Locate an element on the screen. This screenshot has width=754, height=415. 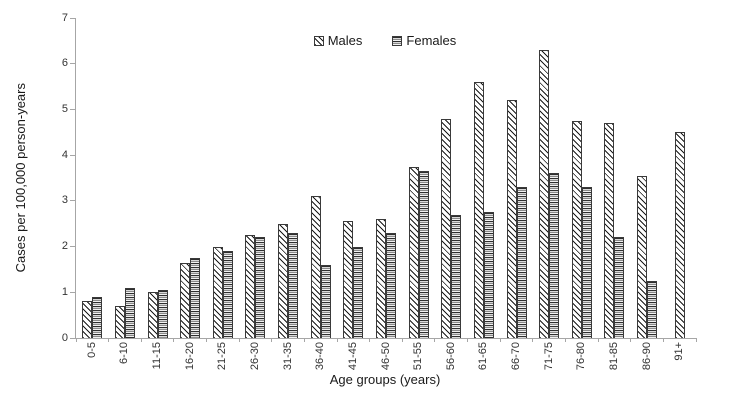
y-axis-title: Cases per 100,000 person-years is located at coordinates (20, 178).